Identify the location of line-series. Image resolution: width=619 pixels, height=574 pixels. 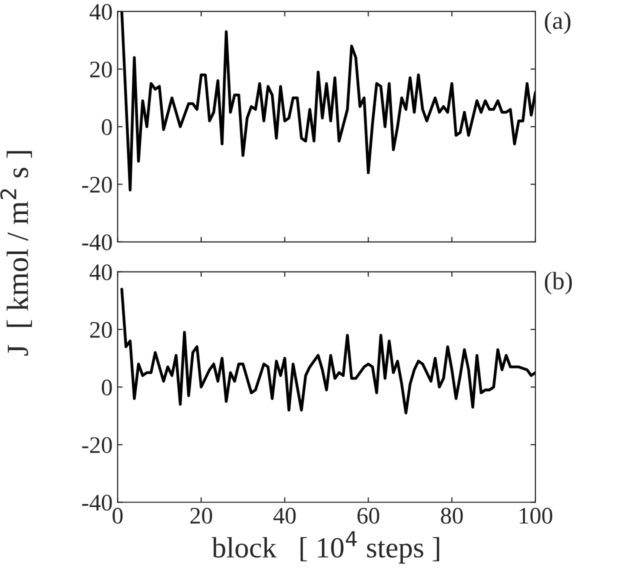
(328, 351).